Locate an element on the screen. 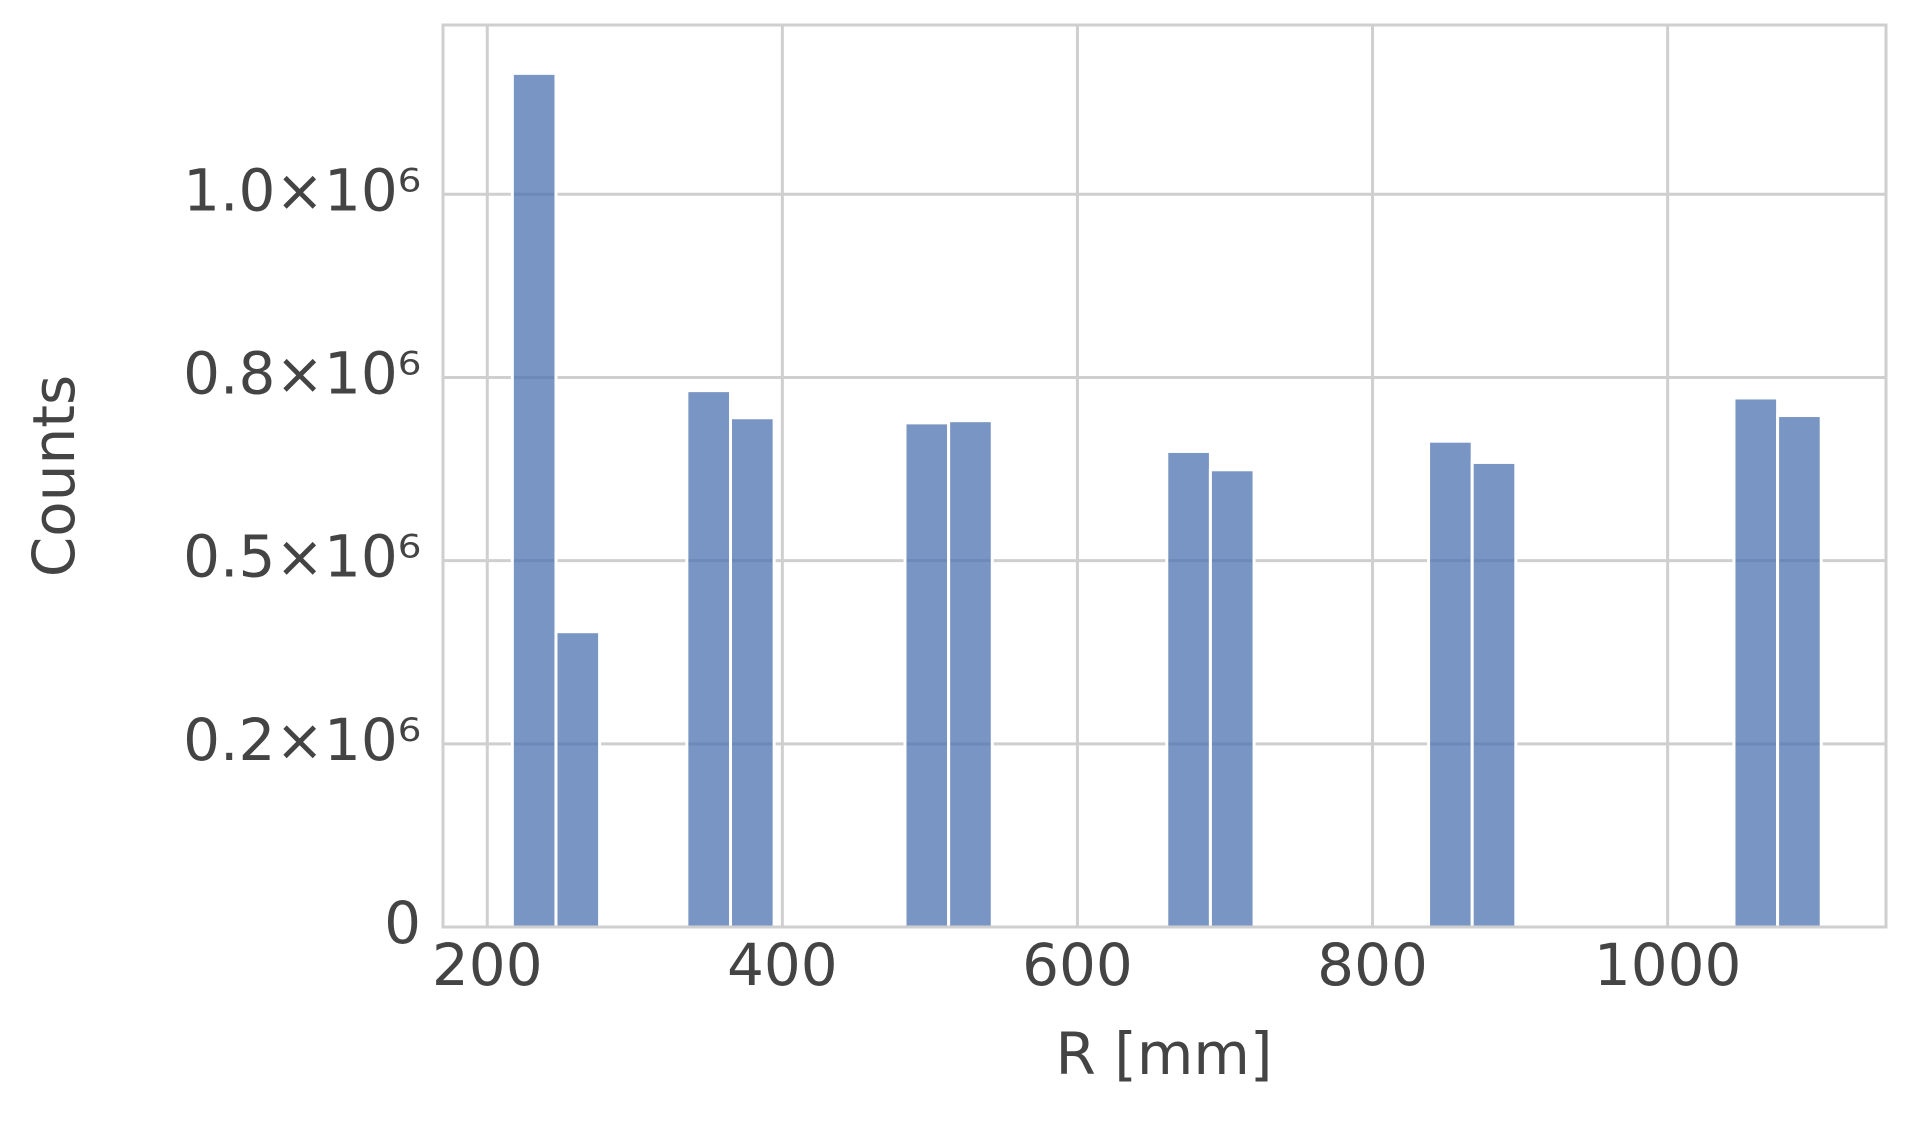  x-axis-label: R [mm] is located at coordinates (1164, 1054).